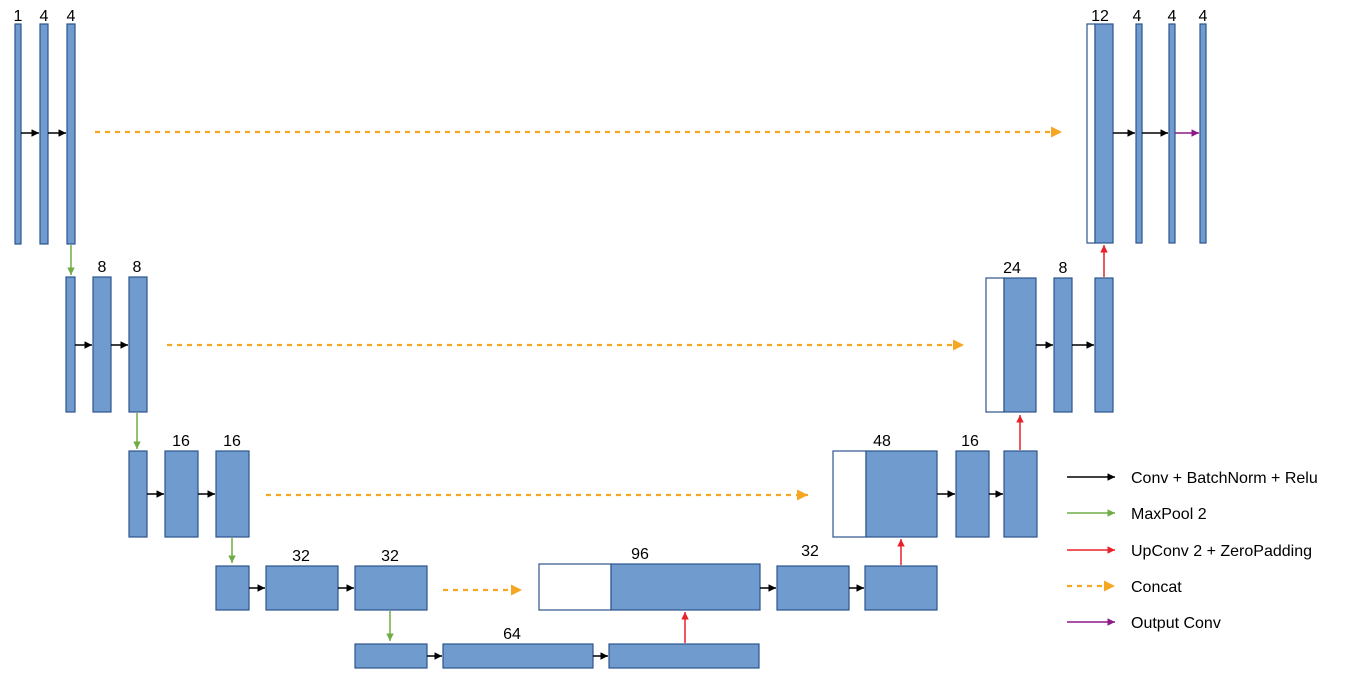 This screenshot has width=1352, height=683. What do you see at coordinates (1172, 133) in the screenshot?
I see `block-d1-conv2` at bounding box center [1172, 133].